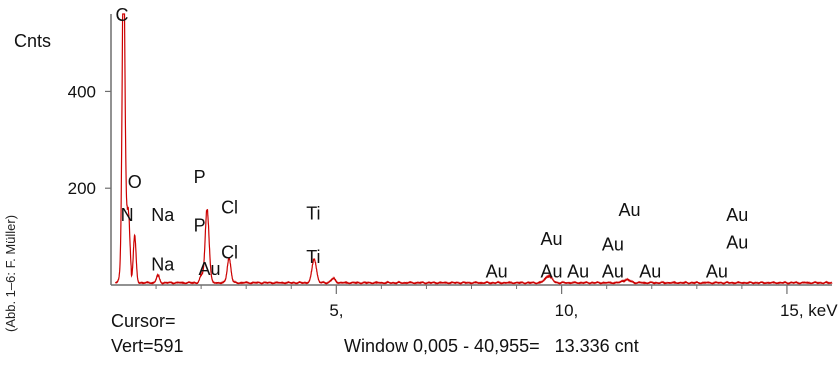 The image size is (838, 376). Describe the element at coordinates (491, 346) in the screenshot. I see `window-readout: Window 0,005 - 40,955= 13.336 cnt` at that location.